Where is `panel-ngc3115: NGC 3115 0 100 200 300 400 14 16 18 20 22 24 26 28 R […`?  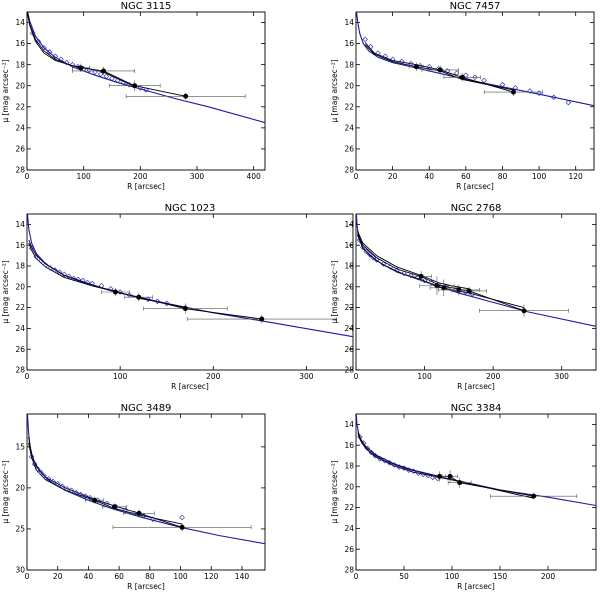 panel-ngc3115: NGC 3115 0 100 200 300 400 14 16 18 20 22 24 26 28 R [… is located at coordinates (133, 96).